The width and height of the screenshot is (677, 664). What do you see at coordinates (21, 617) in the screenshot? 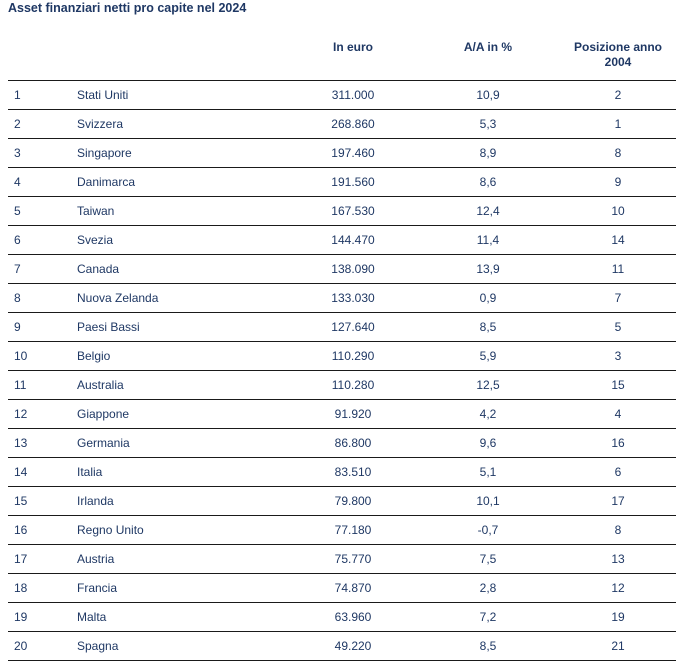
I see `rank-cell: 19` at bounding box center [21, 617].